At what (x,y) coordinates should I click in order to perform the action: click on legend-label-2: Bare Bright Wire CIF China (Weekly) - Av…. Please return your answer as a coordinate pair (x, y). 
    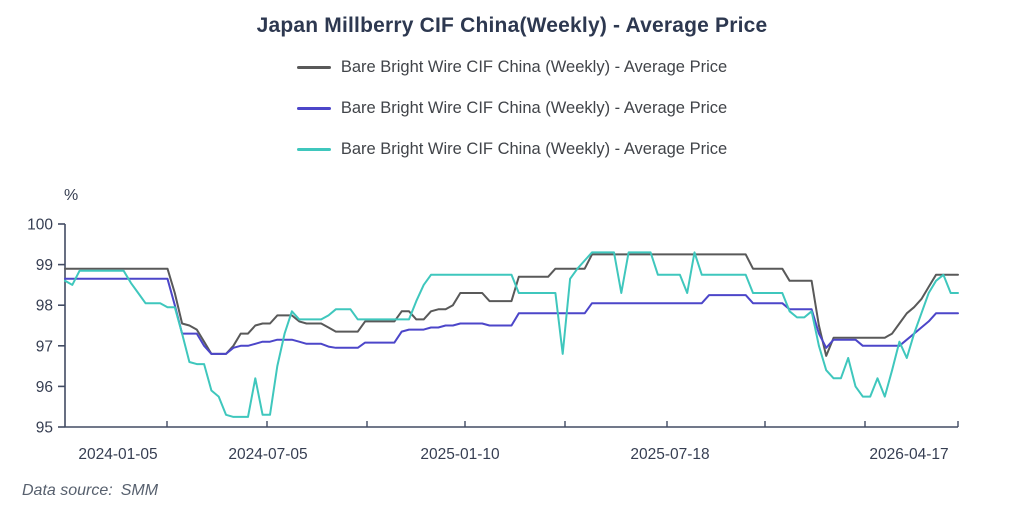
    Looking at the image, I should click on (534, 108).